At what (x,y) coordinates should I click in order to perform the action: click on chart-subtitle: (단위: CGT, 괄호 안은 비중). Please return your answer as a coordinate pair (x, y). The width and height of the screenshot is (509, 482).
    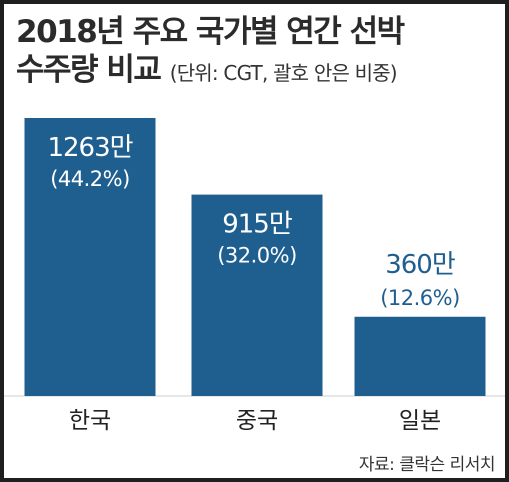
    Looking at the image, I should click on (283, 73).